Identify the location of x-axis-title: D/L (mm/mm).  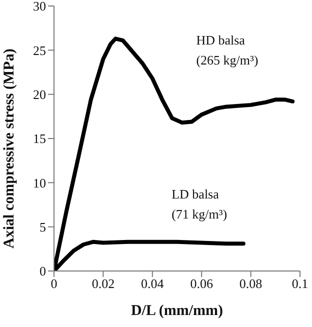
(177, 311).